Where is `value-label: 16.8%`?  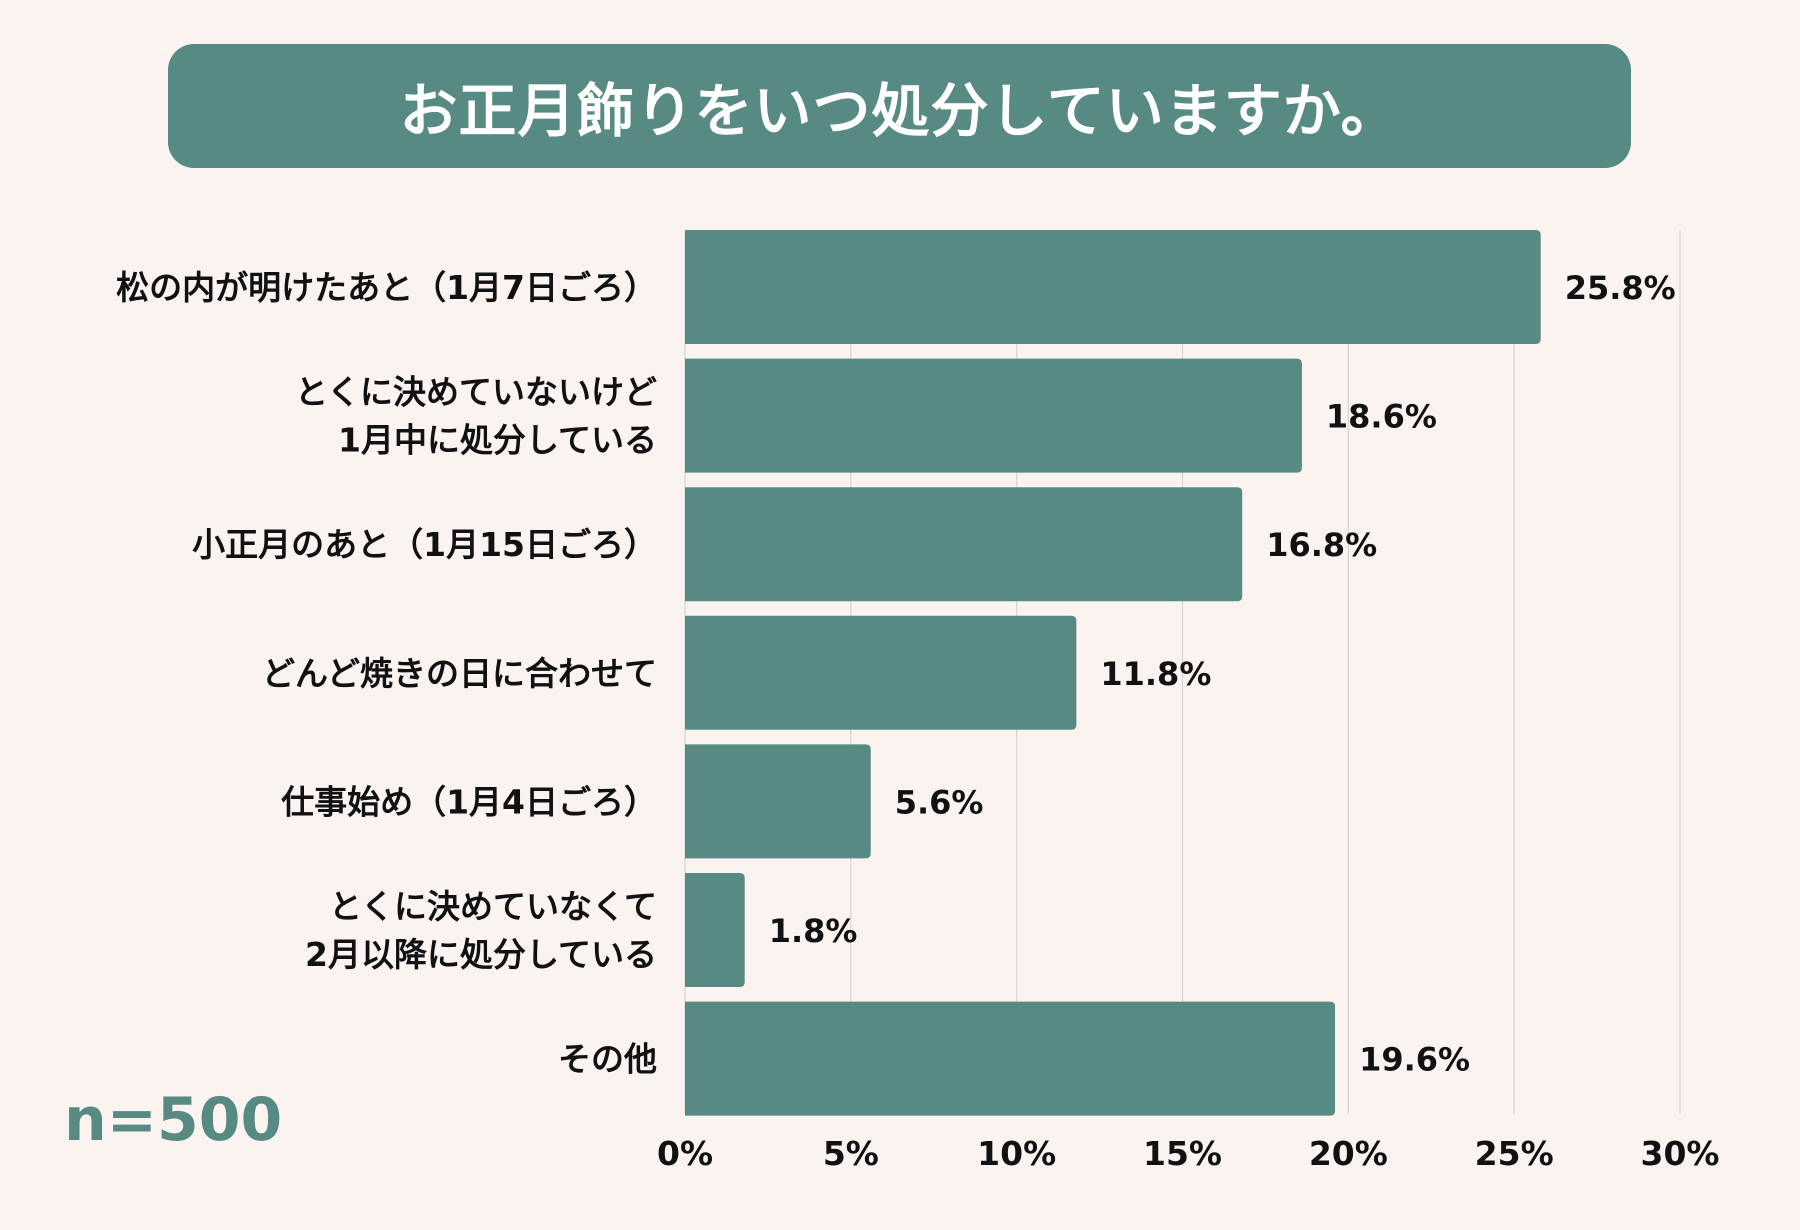 value-label: 16.8% is located at coordinates (1321, 545).